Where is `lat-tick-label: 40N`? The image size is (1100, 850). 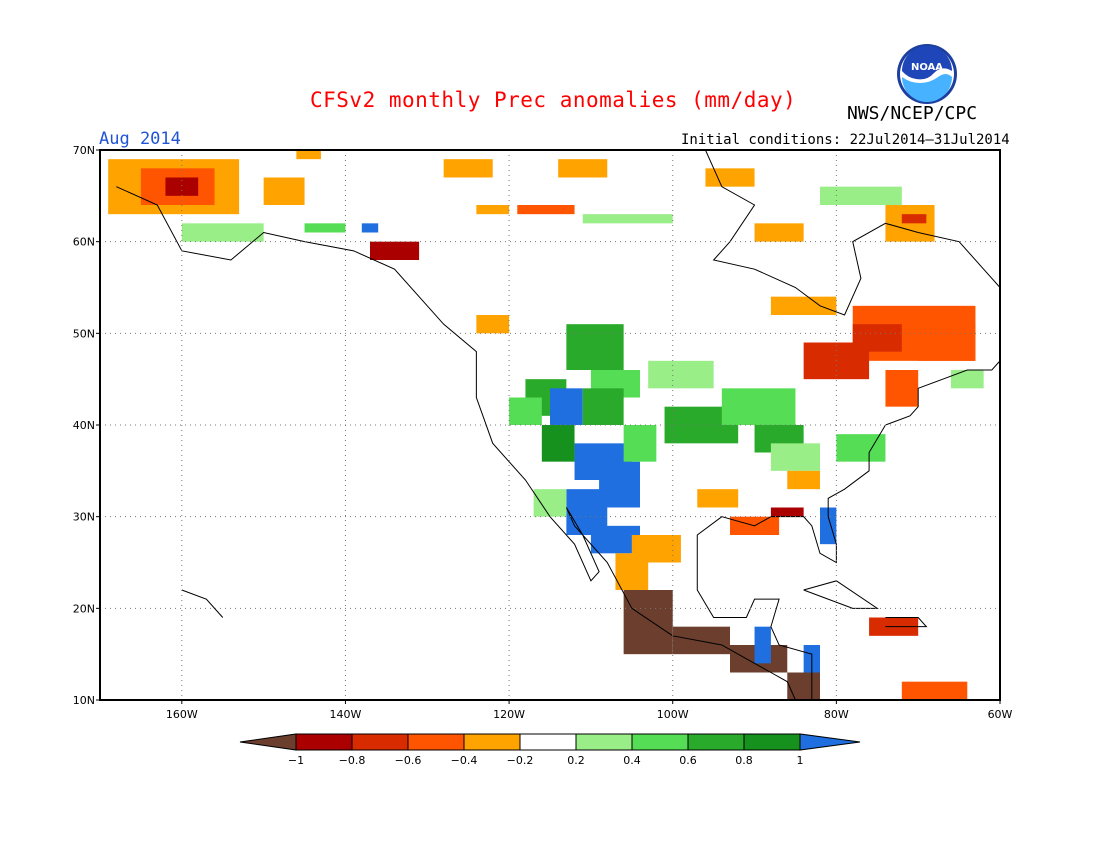 lat-tick-label: 40N is located at coordinates (84, 425).